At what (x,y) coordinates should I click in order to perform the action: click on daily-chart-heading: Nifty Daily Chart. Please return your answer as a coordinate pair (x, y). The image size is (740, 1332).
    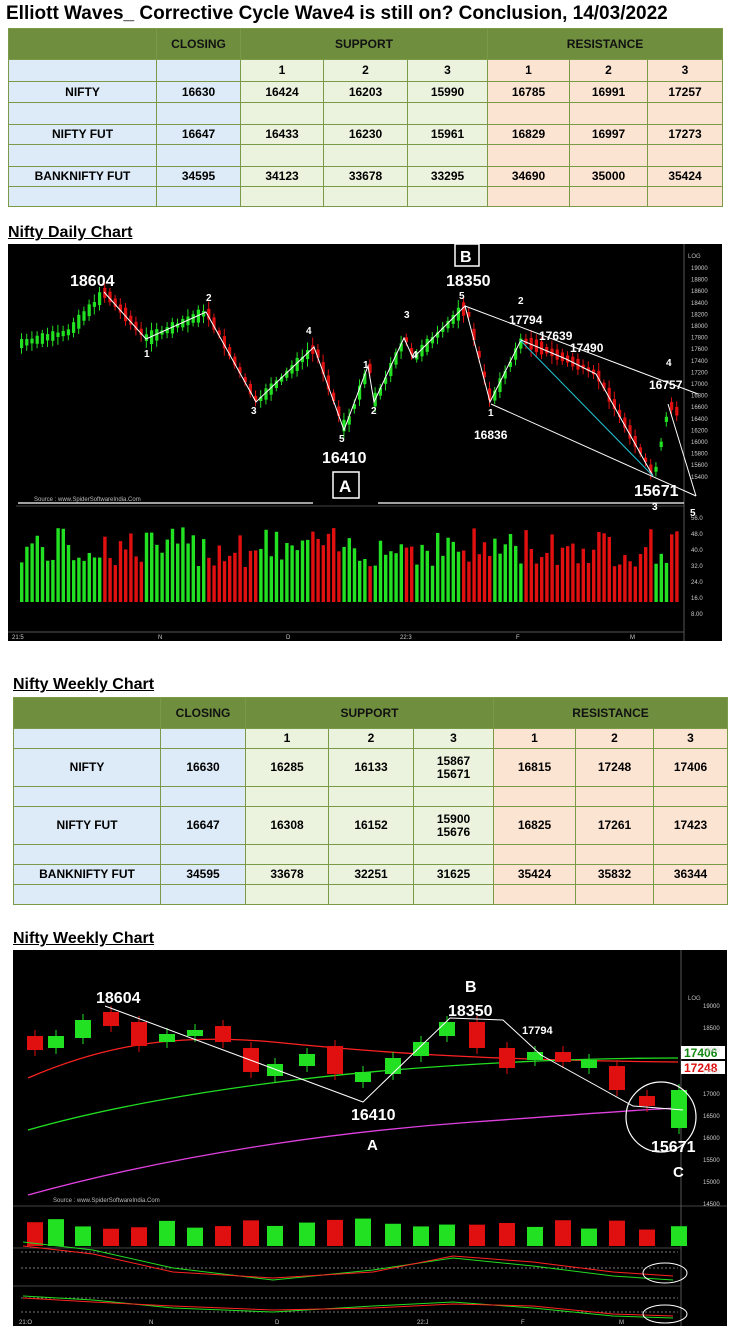
    Looking at the image, I should click on (70, 232).